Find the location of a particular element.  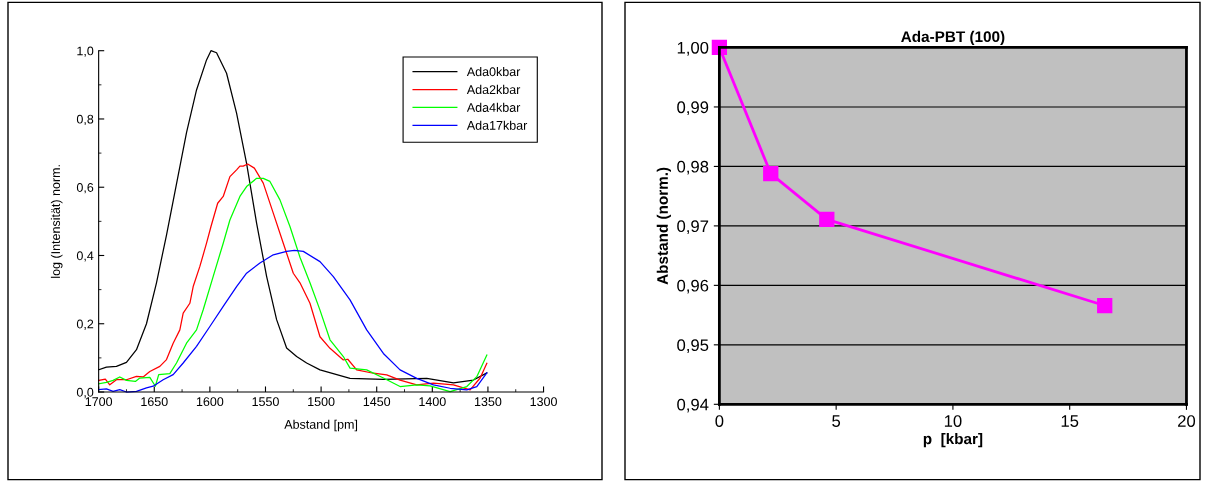

x-tick-label: 1450 is located at coordinates (377, 402).